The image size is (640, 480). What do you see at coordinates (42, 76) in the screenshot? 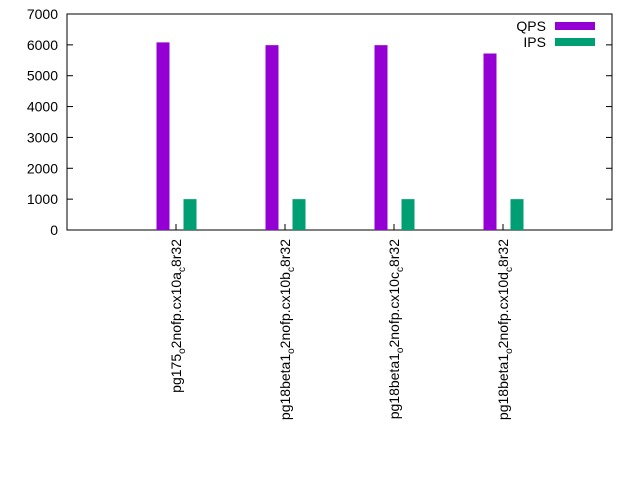
I see `y-tick-label: 5000` at bounding box center [42, 76].